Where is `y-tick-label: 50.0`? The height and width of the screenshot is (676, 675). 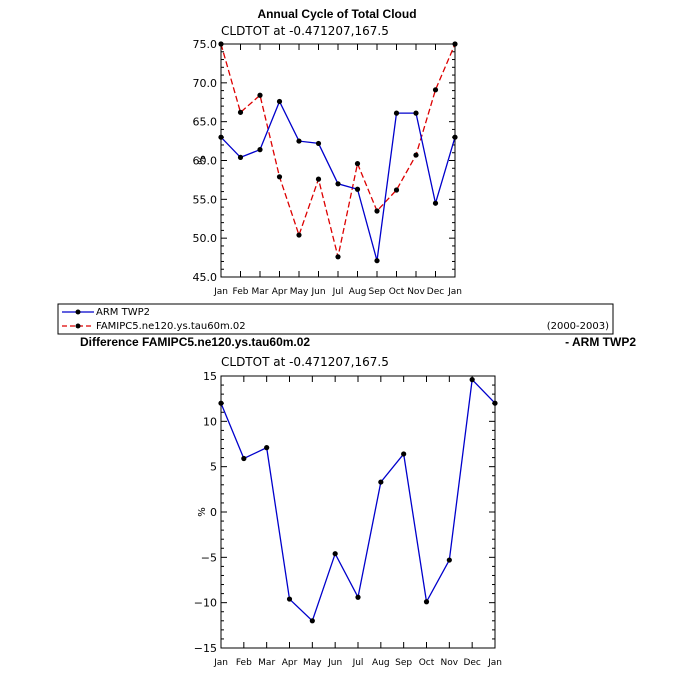
y-tick-label: 50.0 is located at coordinates (205, 238).